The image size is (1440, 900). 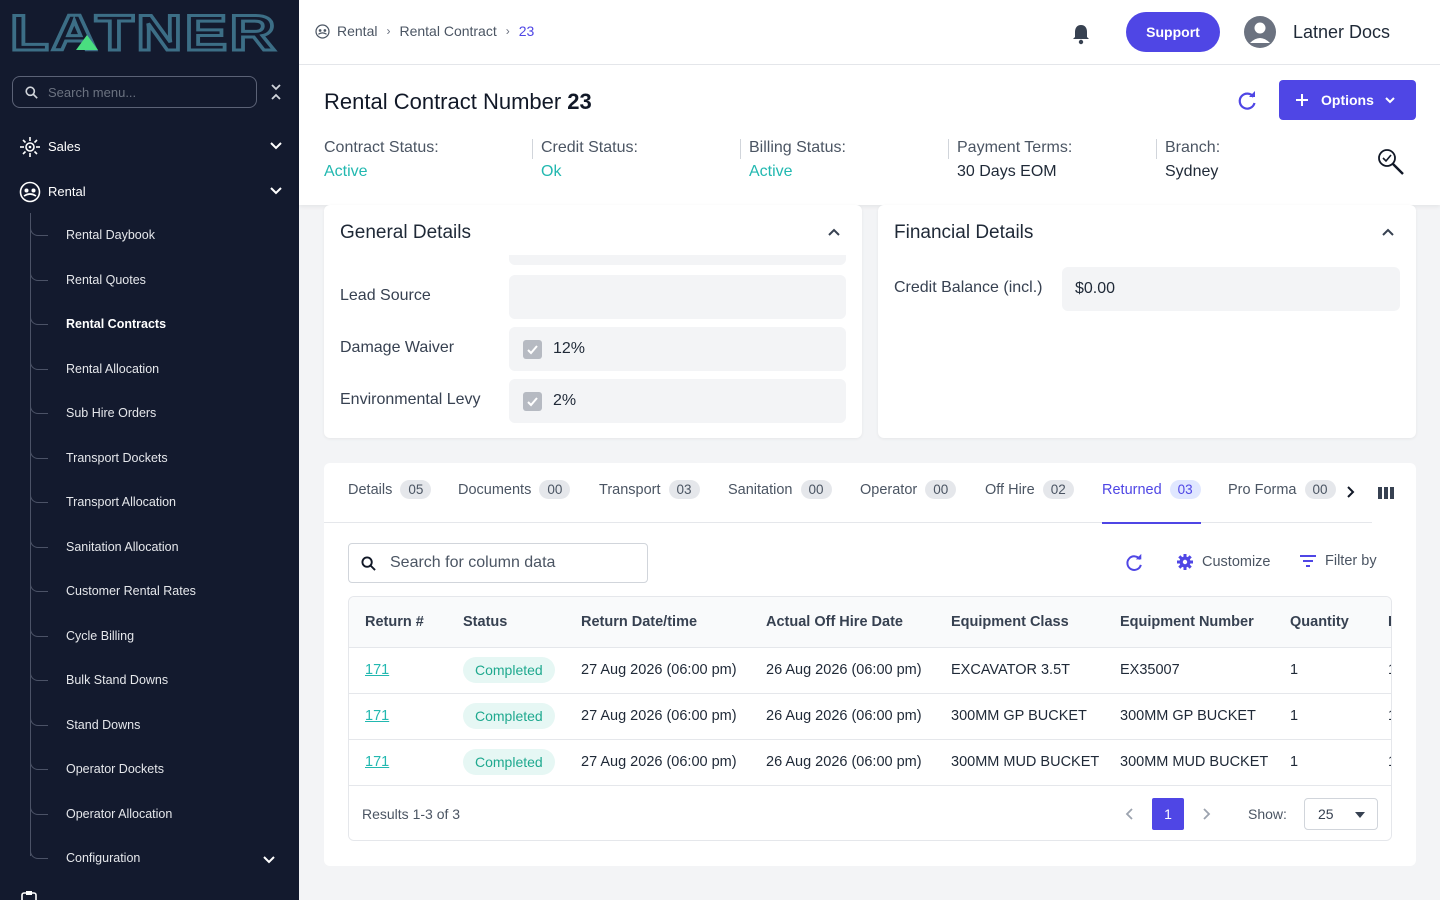 What do you see at coordinates (514, 502) in the screenshot?
I see `tab-documents: Documents 00` at bounding box center [514, 502].